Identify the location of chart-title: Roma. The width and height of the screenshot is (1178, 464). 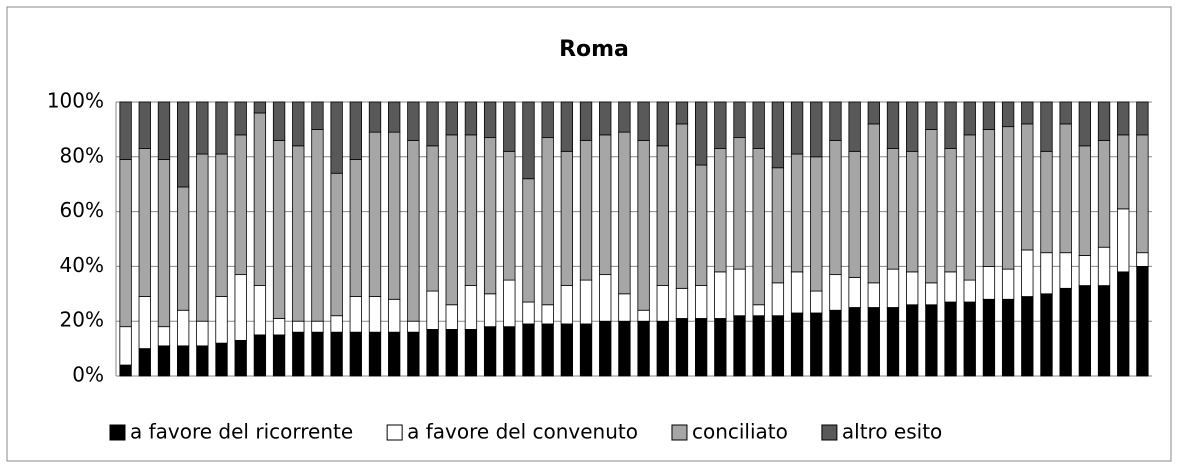
(594, 49).